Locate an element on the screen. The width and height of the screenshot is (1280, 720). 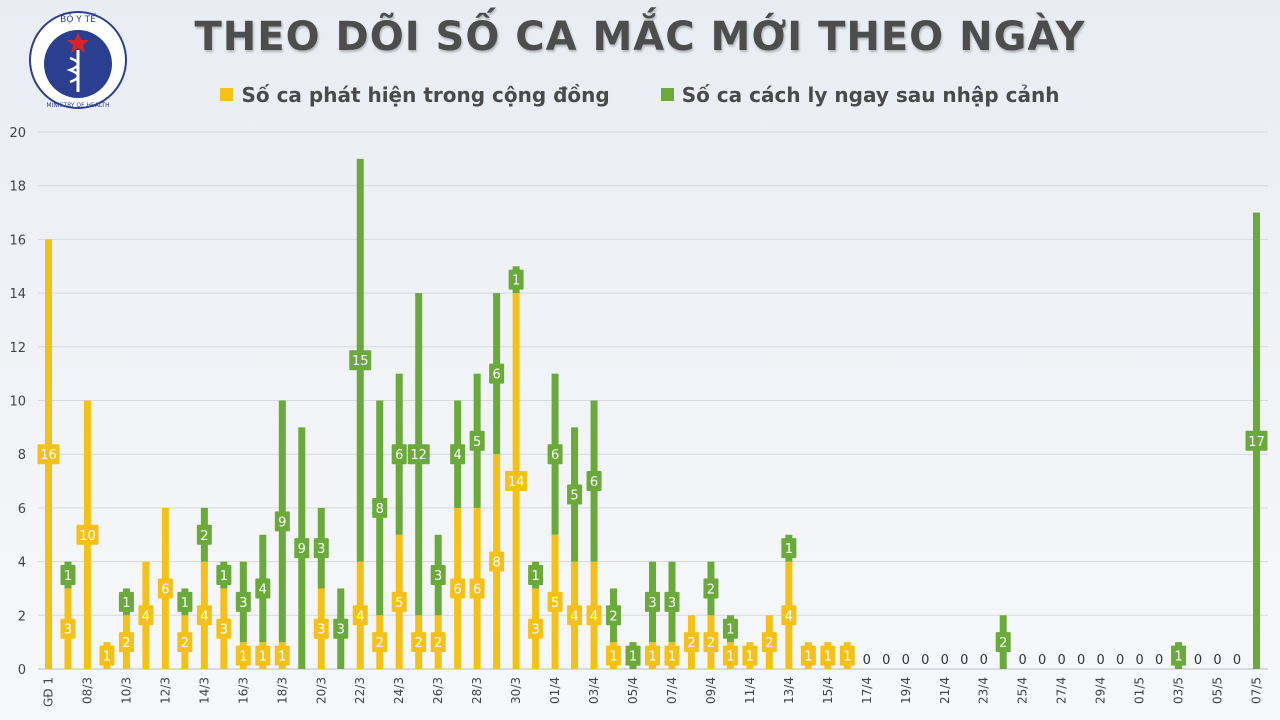
y-tick-label: 18 is located at coordinates (17, 187).